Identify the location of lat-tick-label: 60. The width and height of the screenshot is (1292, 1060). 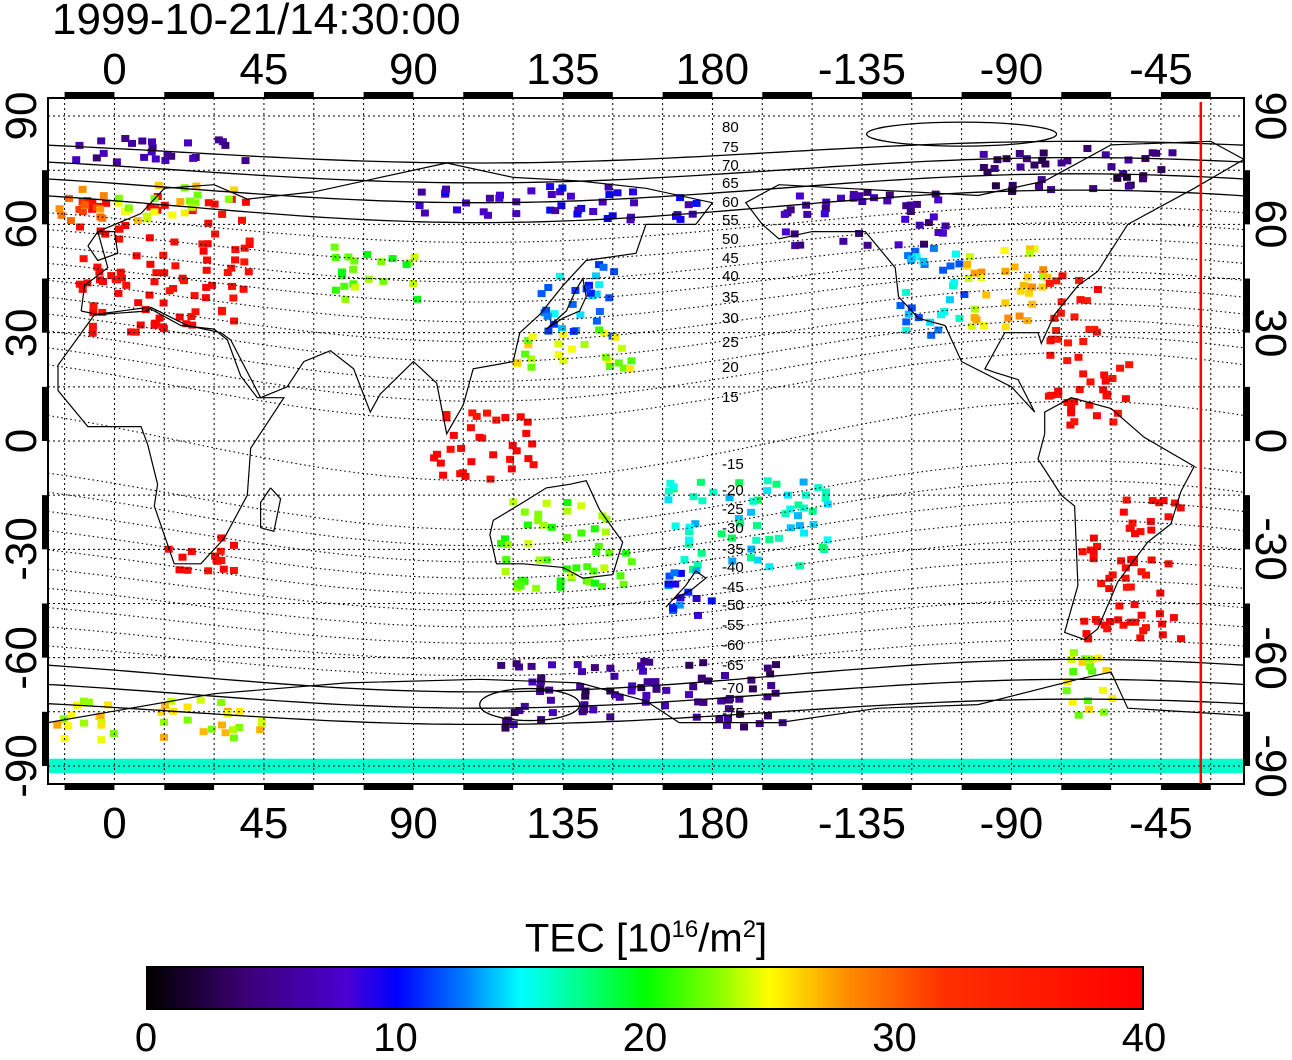
(1269, 224).